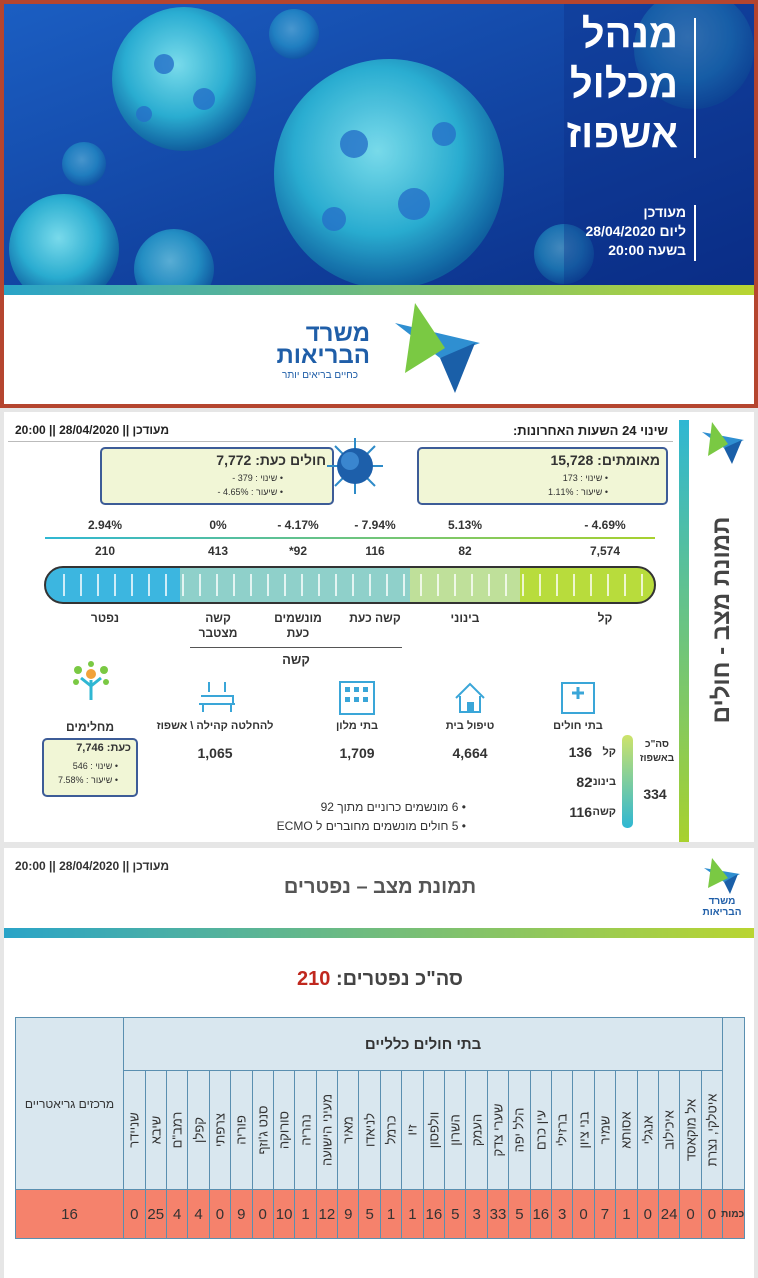 This screenshot has height=1278, width=758. What do you see at coordinates (323, 355) in the screenshot?
I see `logo-name: הבריאות` at bounding box center [323, 355].